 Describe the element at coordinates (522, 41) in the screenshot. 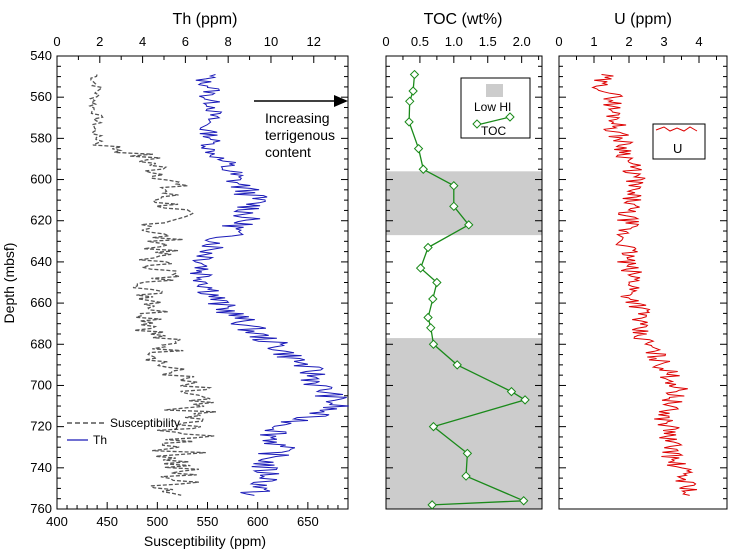

I see `toc-tick-label: 2.0` at that location.